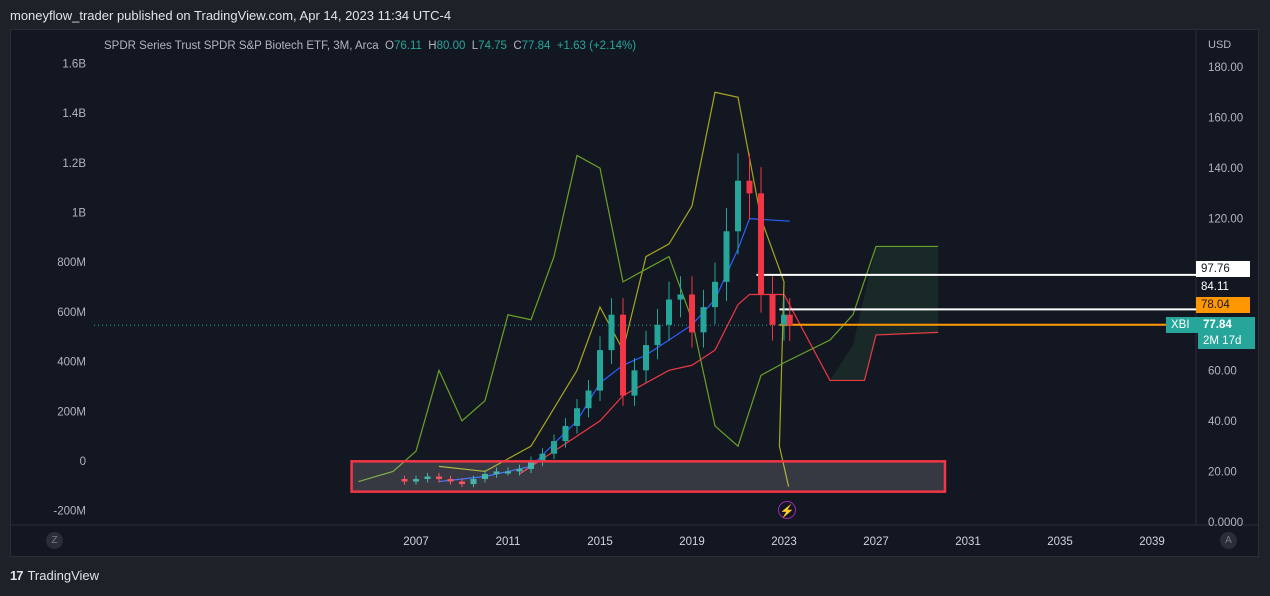  I want to click on legend-open: 76.11, so click(407, 46).